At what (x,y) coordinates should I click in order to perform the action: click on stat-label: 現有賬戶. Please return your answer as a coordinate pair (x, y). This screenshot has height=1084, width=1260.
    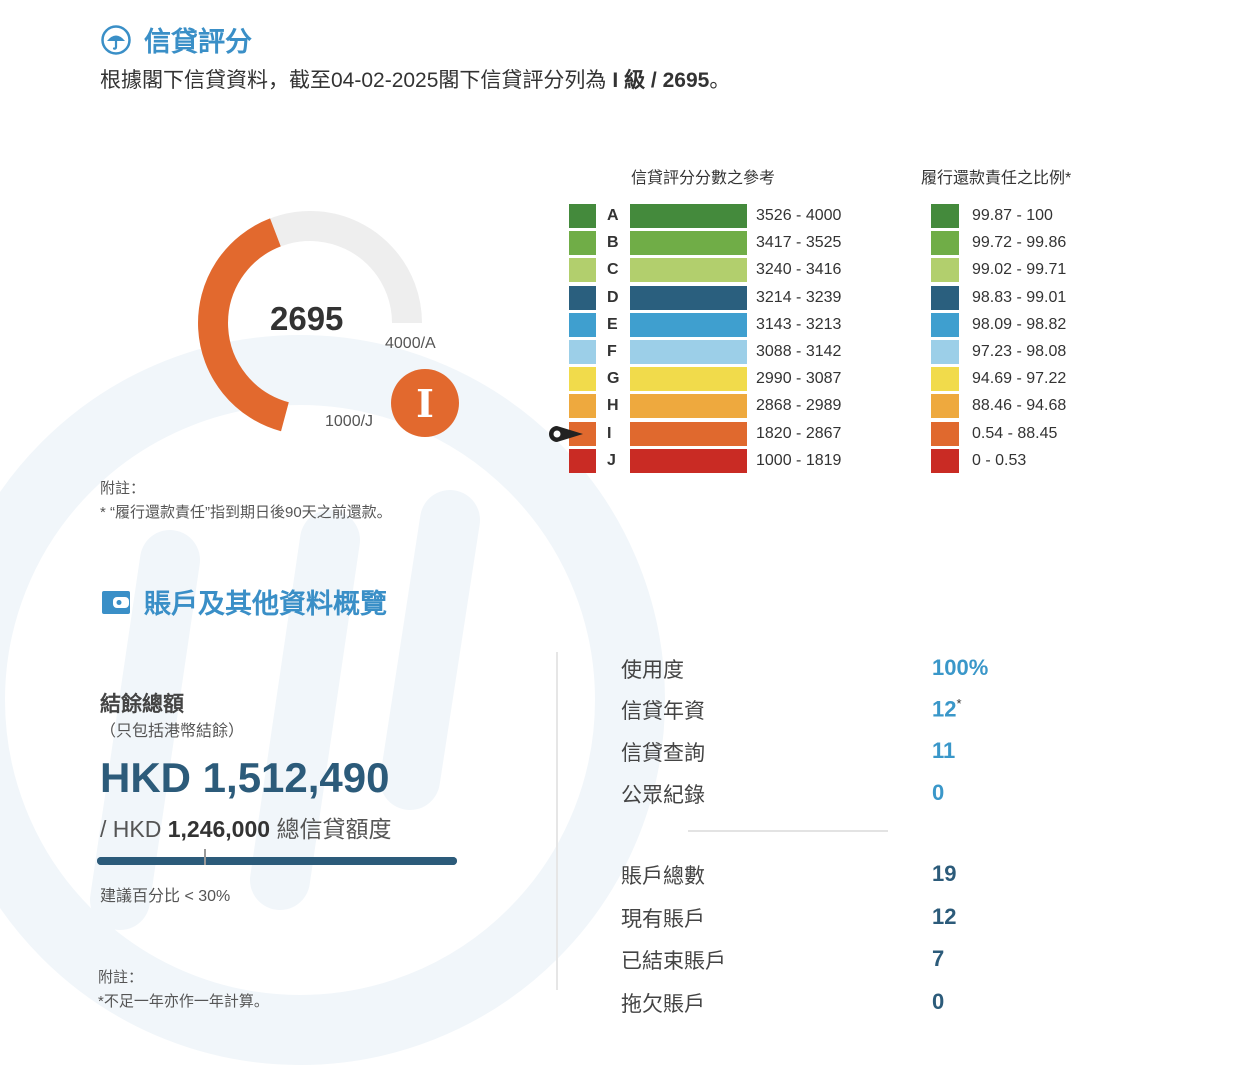
    Looking at the image, I should click on (663, 919).